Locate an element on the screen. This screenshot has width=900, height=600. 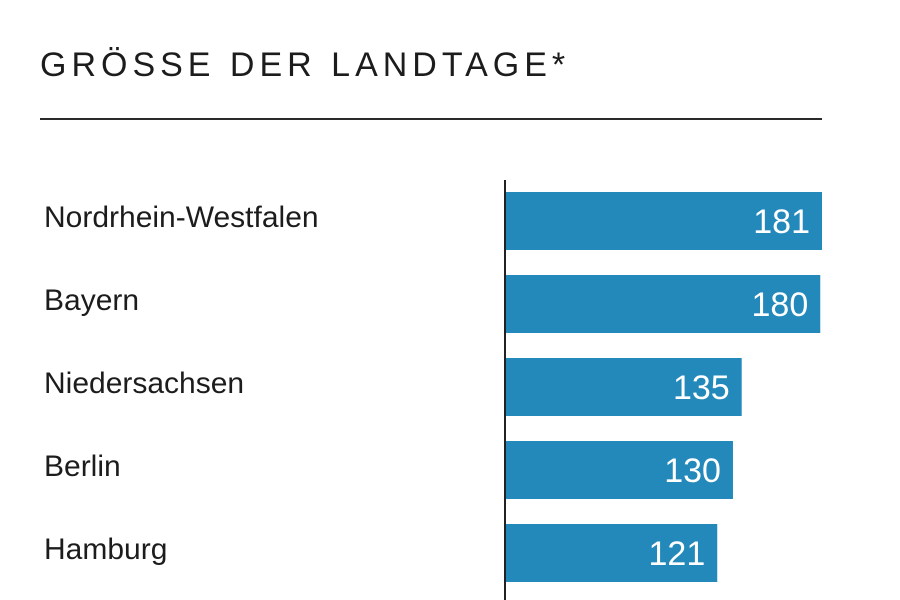
value-label-niedersachsen: 135 is located at coordinates (701, 388).